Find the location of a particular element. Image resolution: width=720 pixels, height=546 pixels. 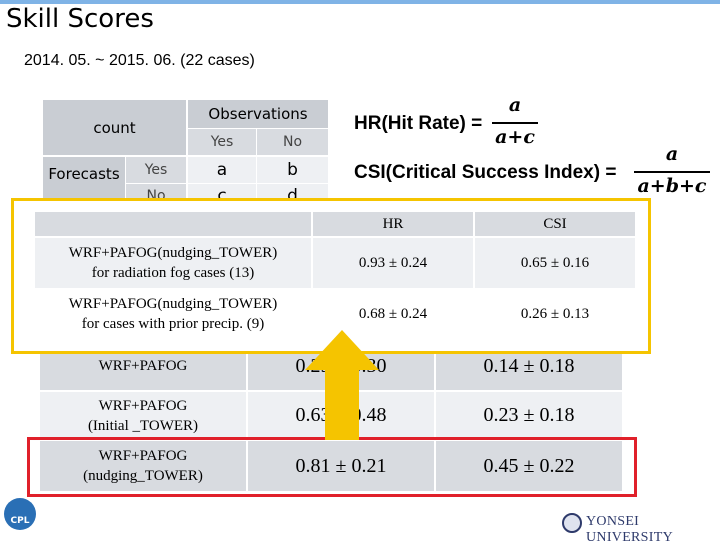

main-row-name-line2: (nudging_TOWER) is located at coordinates (143, 476).